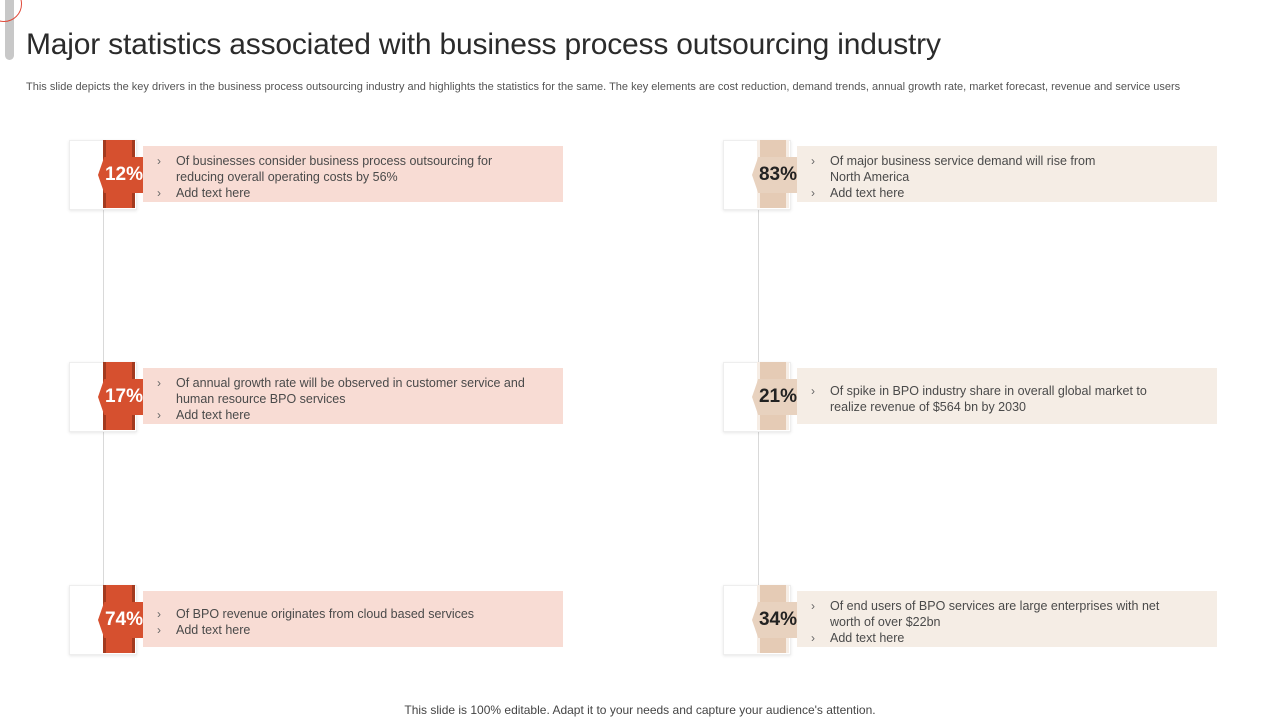 This screenshot has width=1280, height=720. I want to click on stat-percent-badge: 83%, so click(778, 175).